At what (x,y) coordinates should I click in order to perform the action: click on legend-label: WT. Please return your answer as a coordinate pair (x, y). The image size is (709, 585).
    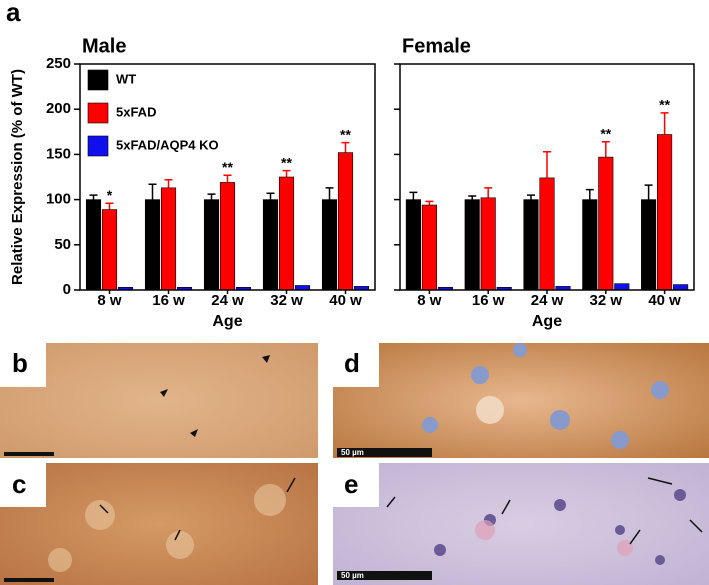
    Looking at the image, I should click on (126, 78).